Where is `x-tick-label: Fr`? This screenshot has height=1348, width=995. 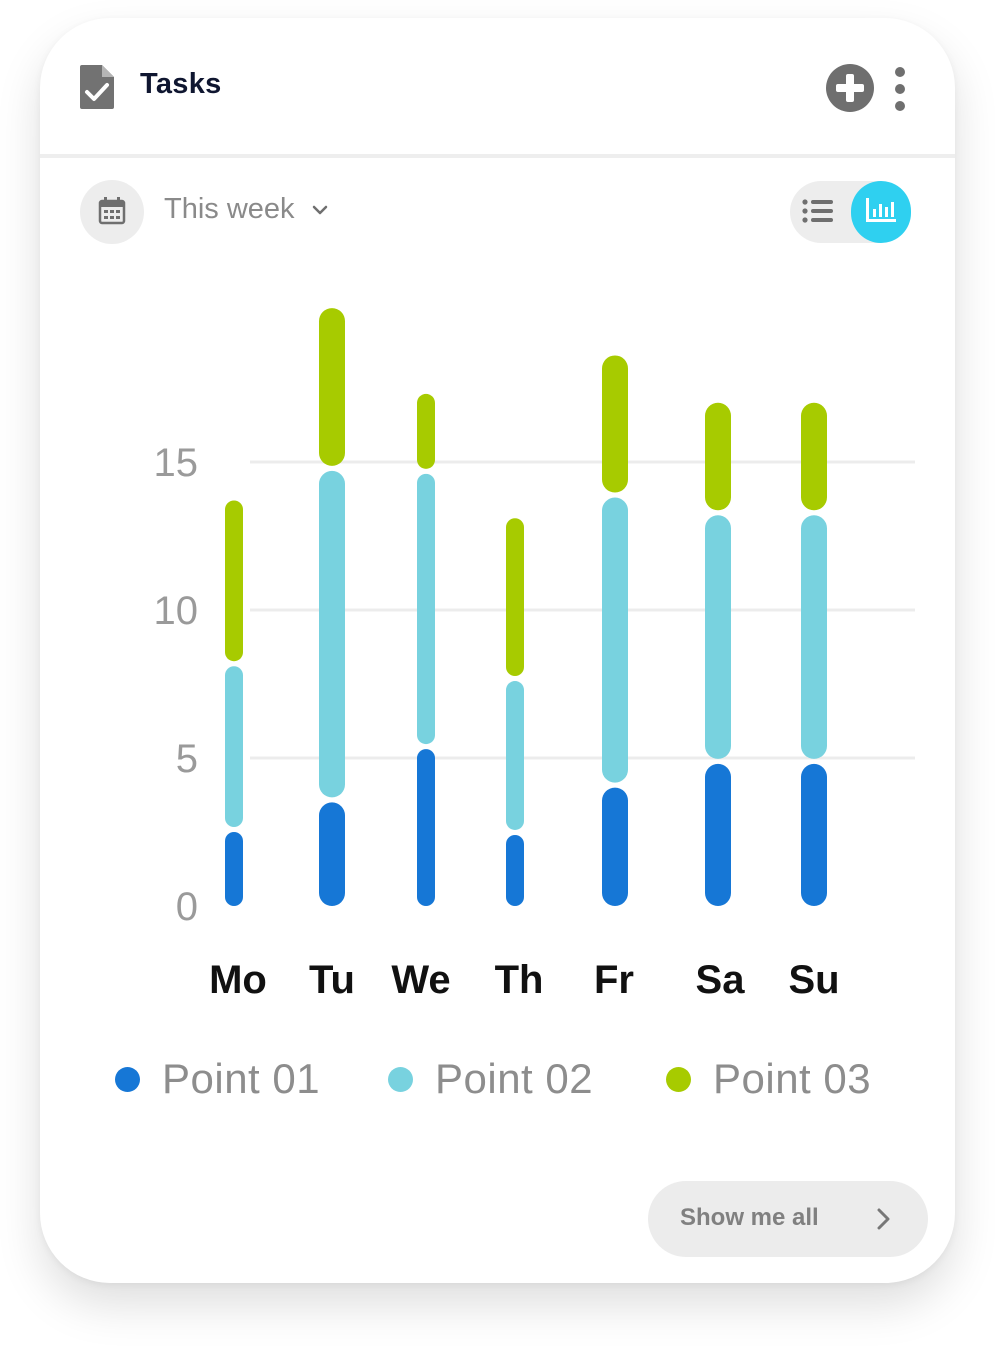
x-tick-label: Fr is located at coordinates (614, 980).